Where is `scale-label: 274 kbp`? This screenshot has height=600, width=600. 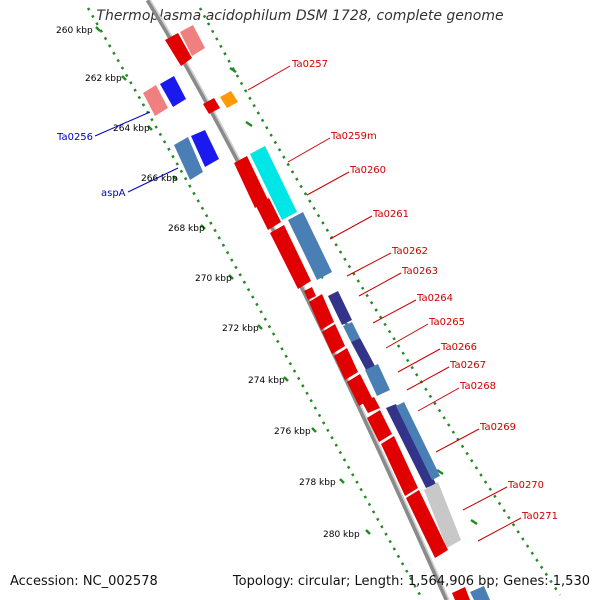
scale-label: 274 kbp is located at coordinates (266, 381).